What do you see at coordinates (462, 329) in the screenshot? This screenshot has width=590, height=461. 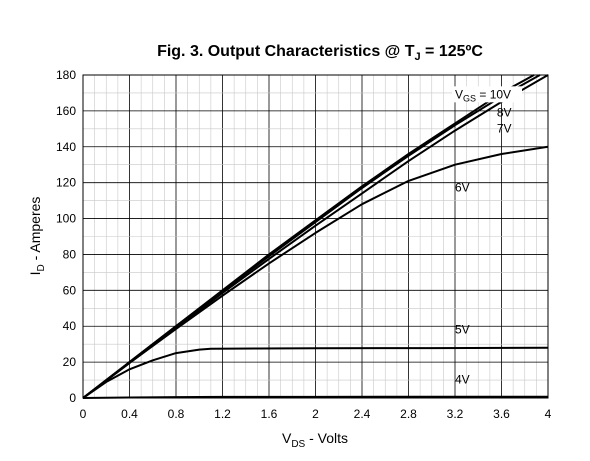 I see `curve-label: 5V` at bounding box center [462, 329].